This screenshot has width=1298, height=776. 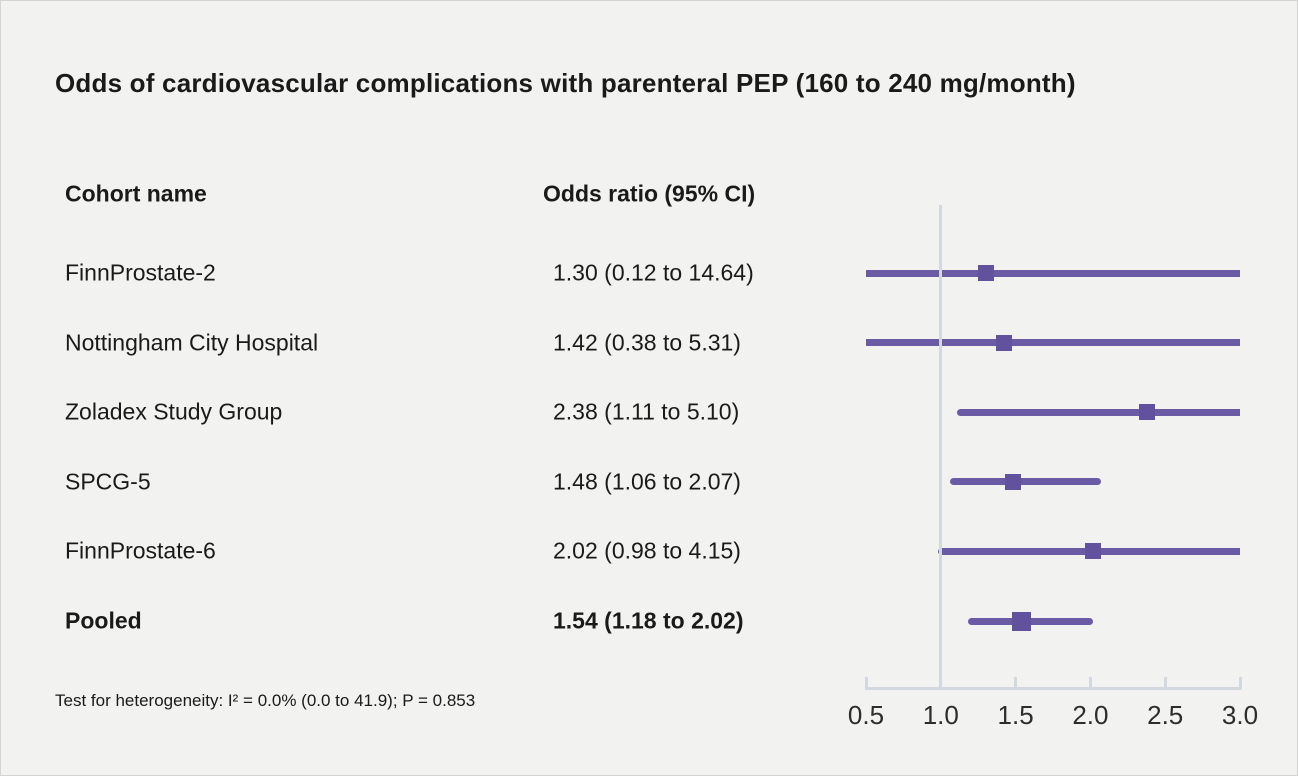 I want to click on pooled-estimate-marker, so click(x=1022, y=621).